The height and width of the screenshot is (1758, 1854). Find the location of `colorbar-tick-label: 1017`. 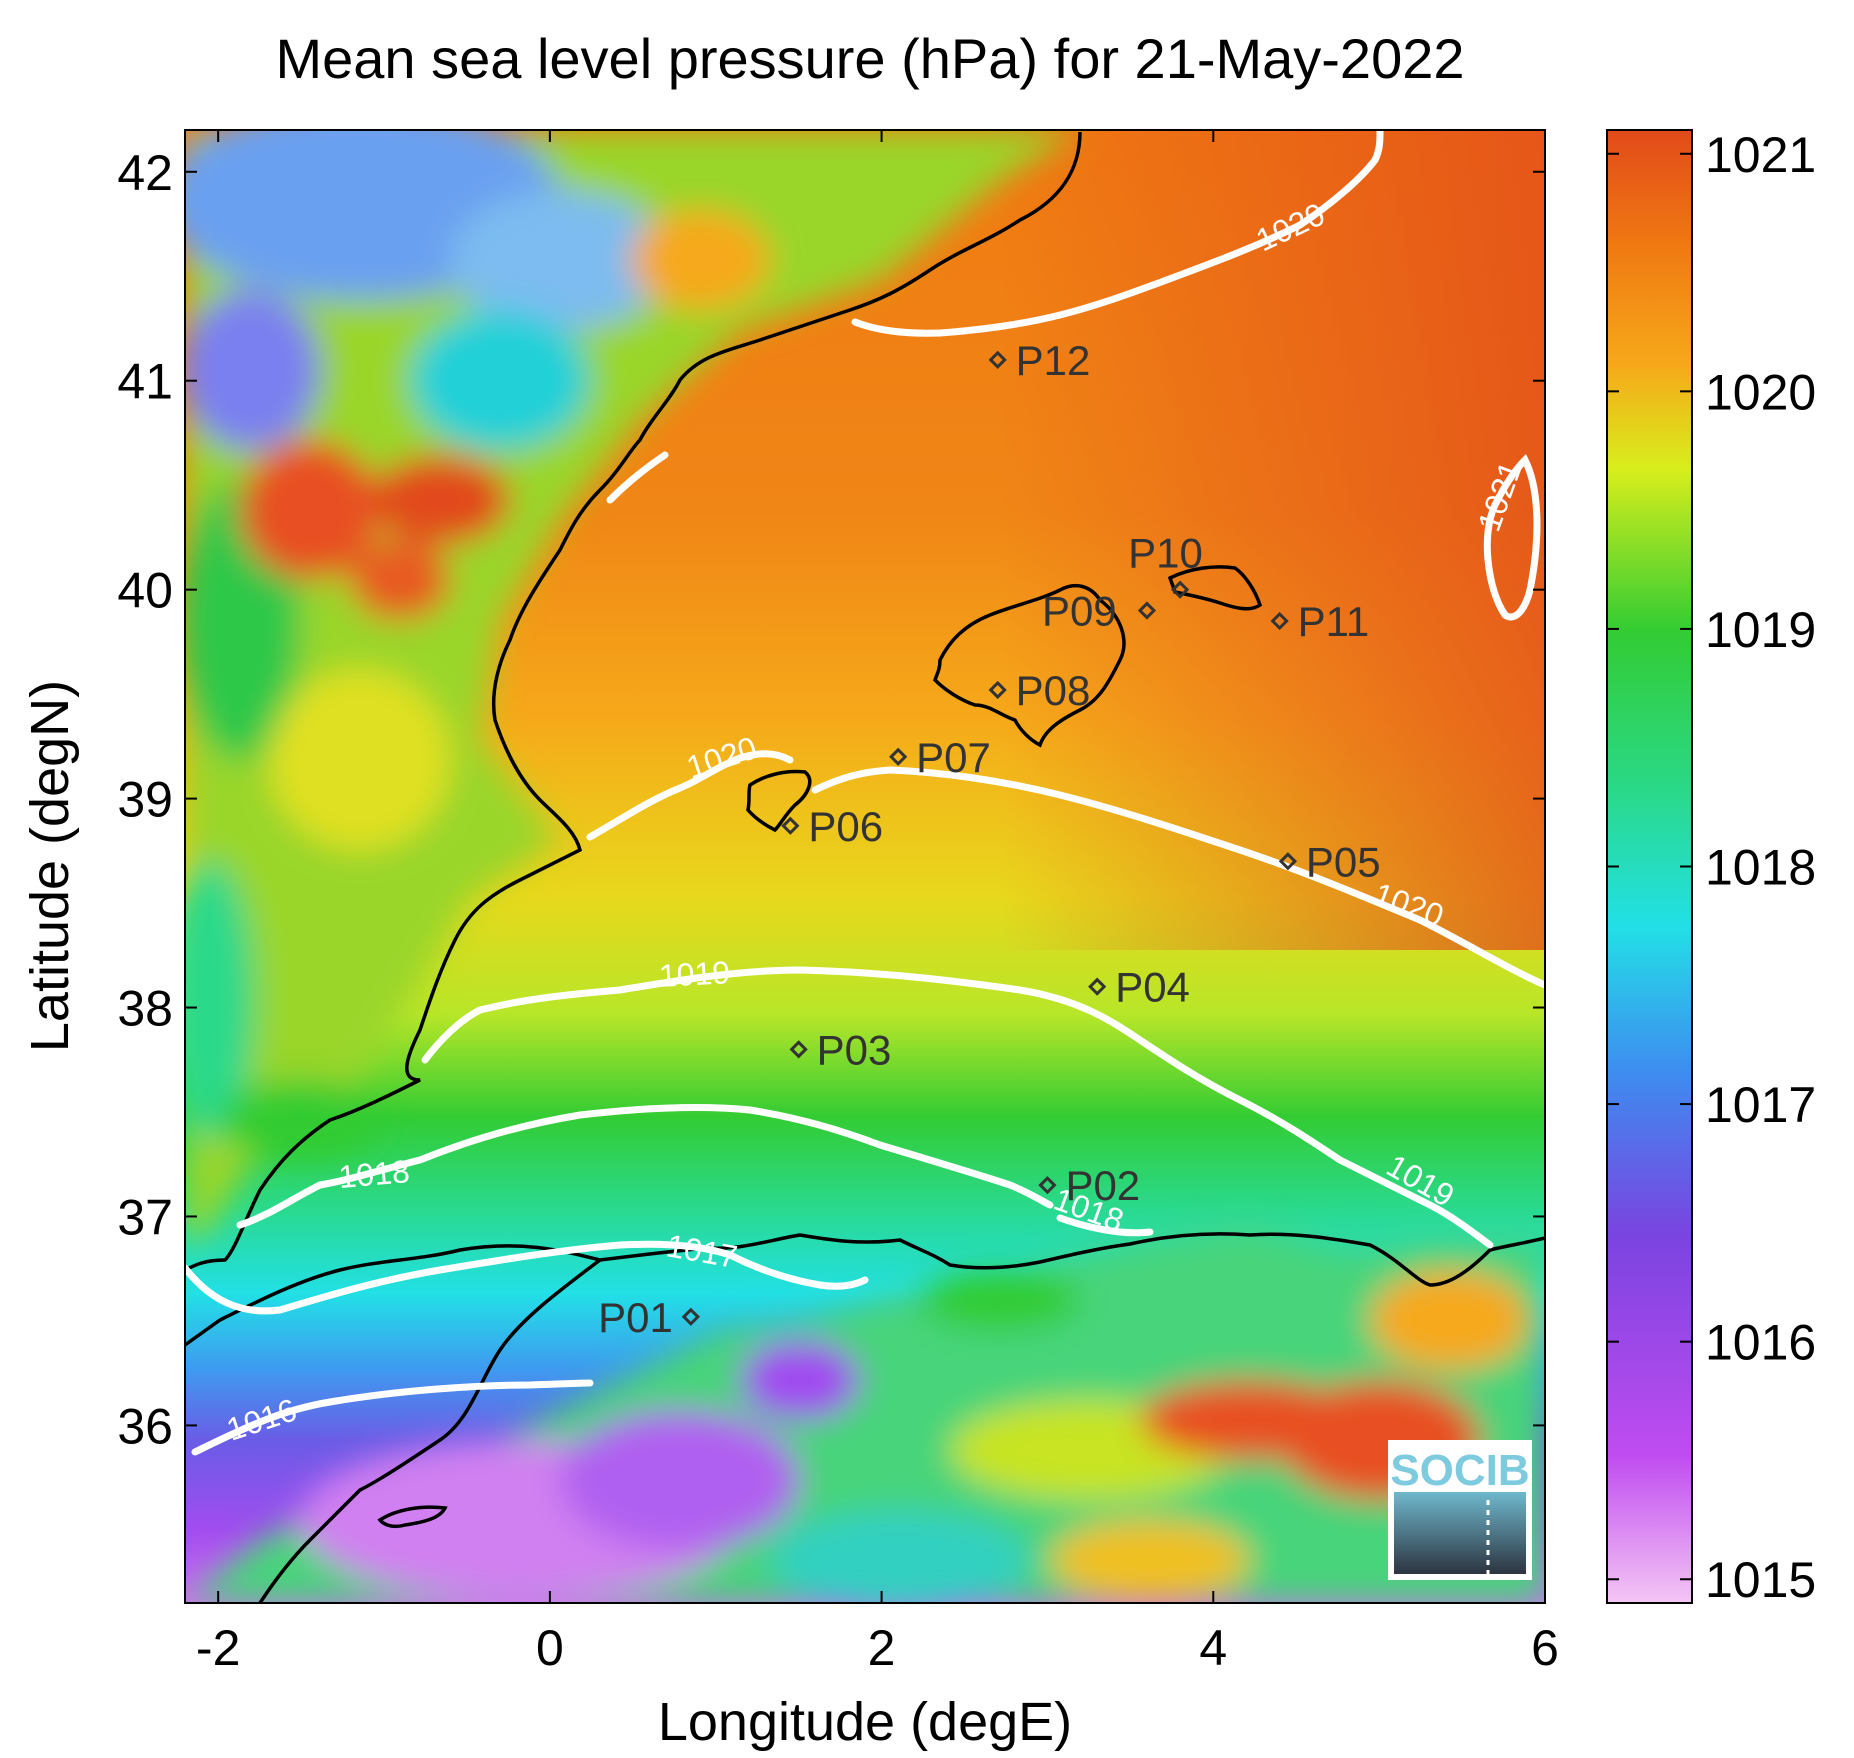

colorbar-tick-label: 1017 is located at coordinates (1760, 1105).